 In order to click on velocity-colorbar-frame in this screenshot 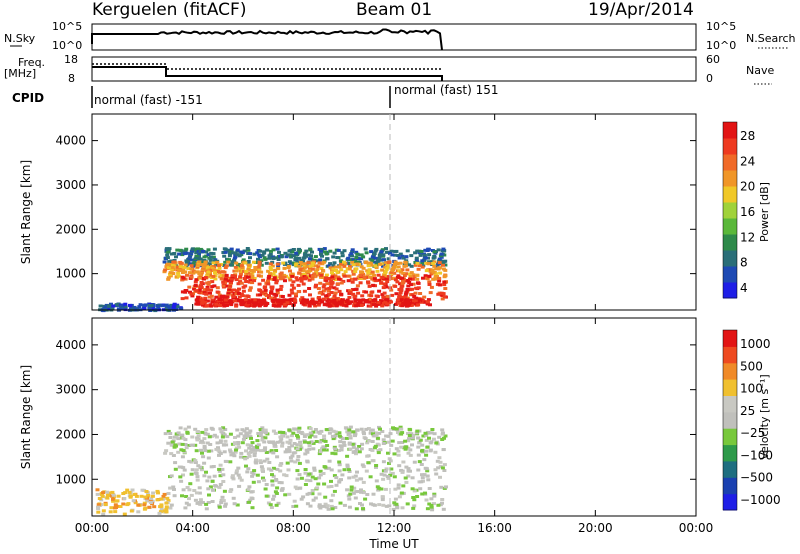, I will do `click(730, 420)`.